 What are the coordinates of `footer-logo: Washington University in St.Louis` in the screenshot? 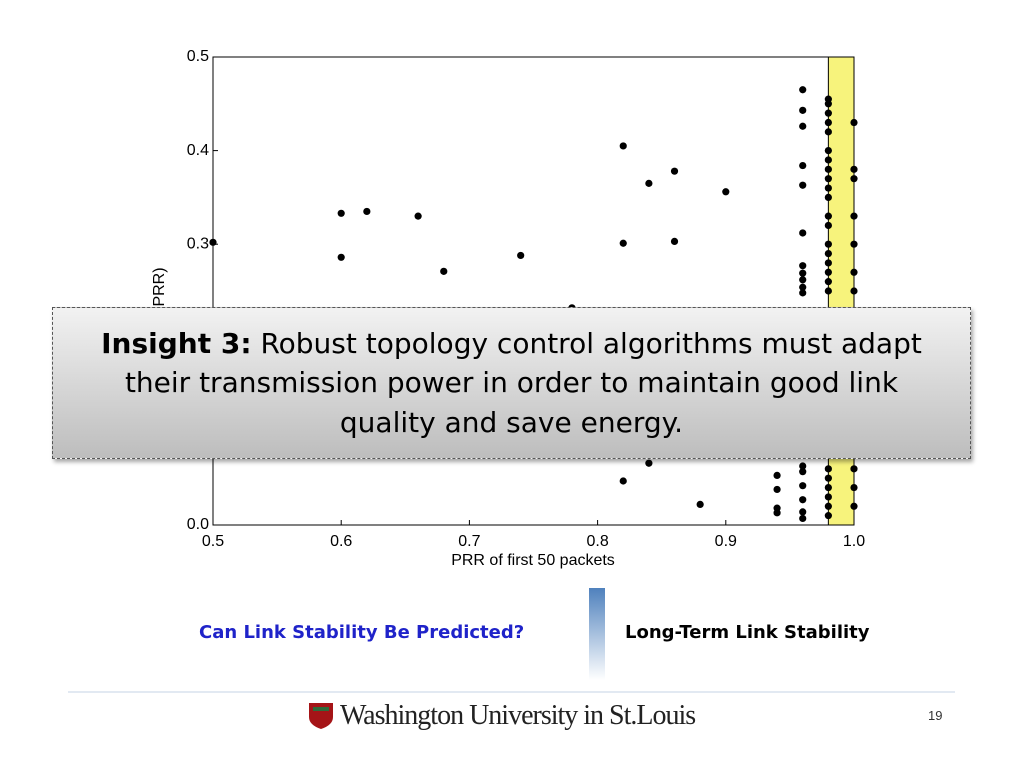 It's located at (518, 715).